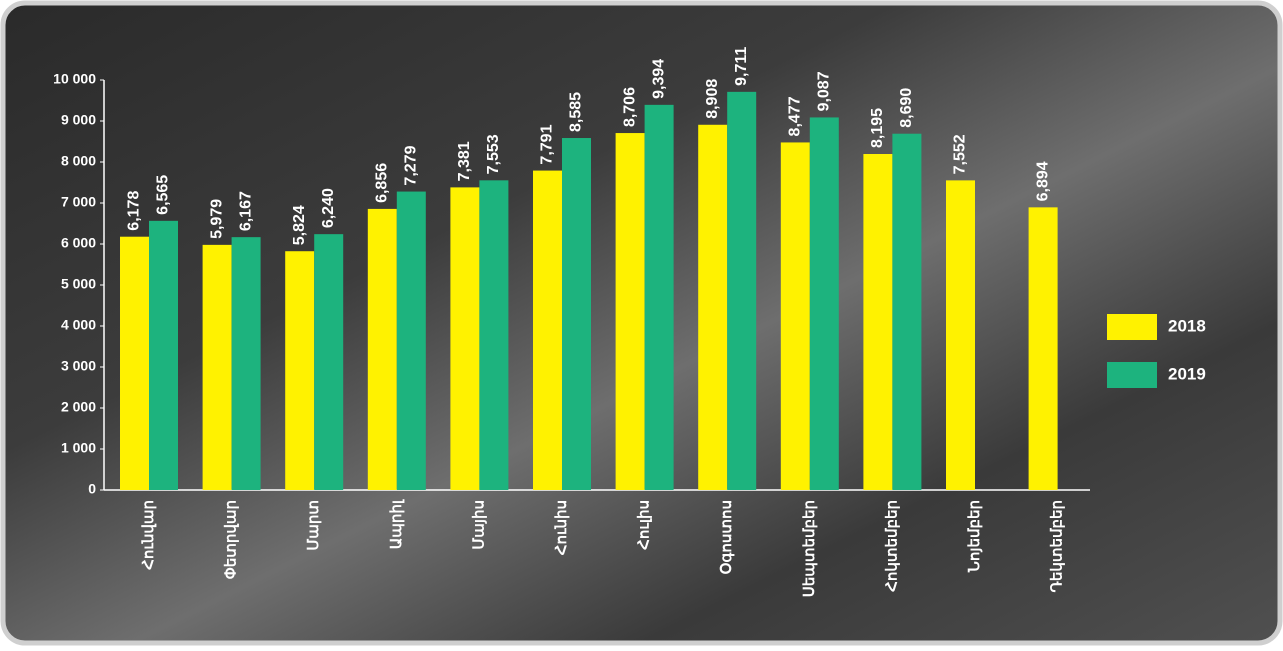 This screenshot has height=651, width=1283. I want to click on x-tick-label: Ապրիլ, so click(396, 524).